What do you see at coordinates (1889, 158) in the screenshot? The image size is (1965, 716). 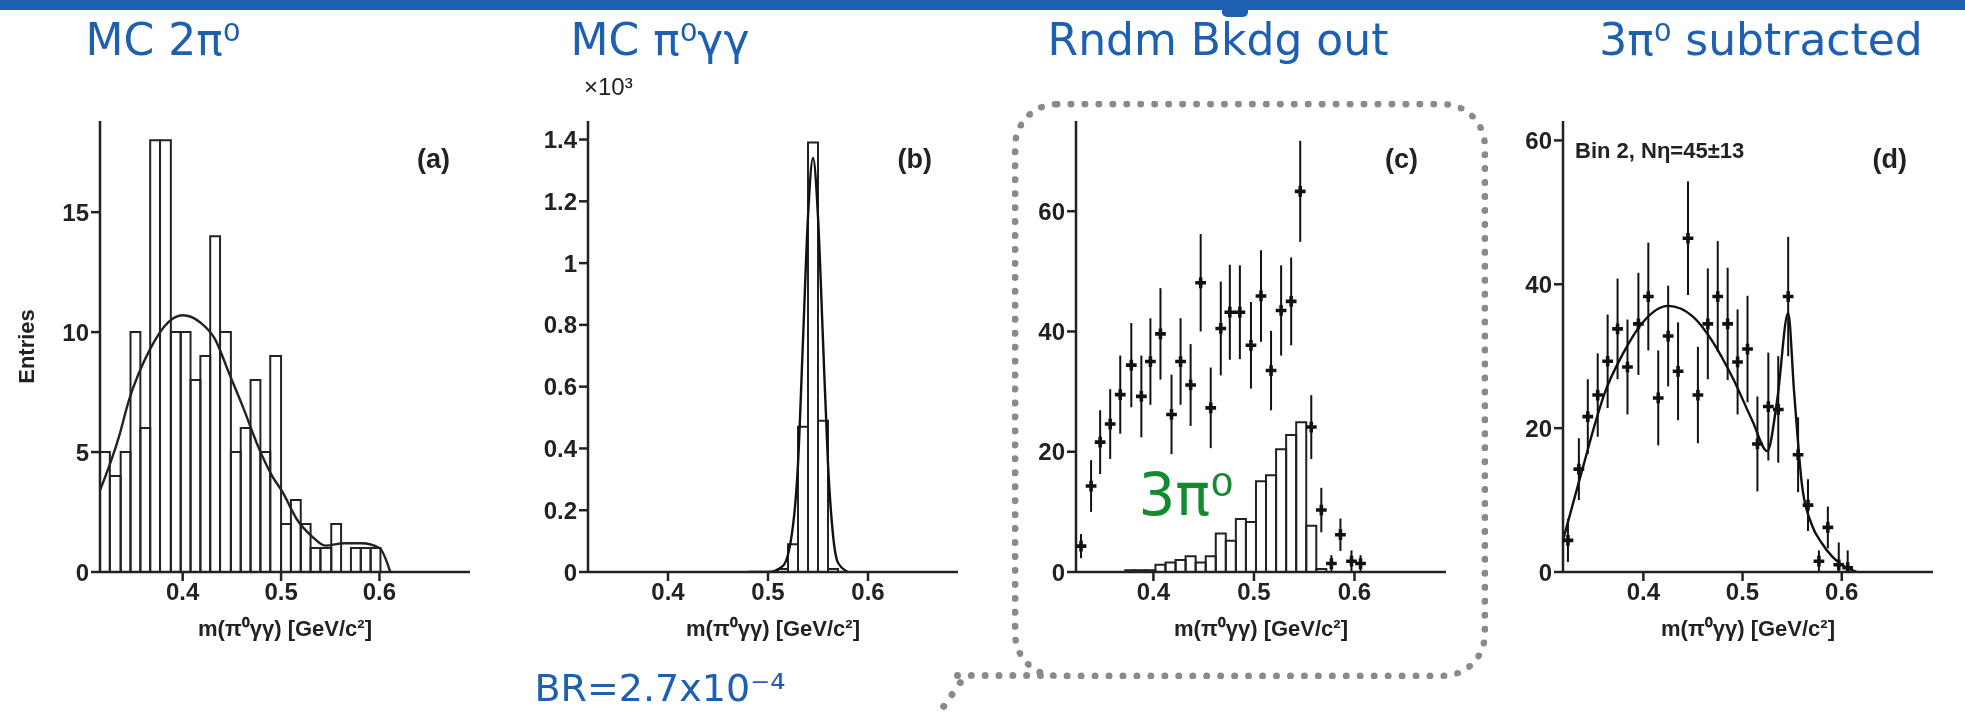 I see `annotation: (d)` at bounding box center [1889, 158].